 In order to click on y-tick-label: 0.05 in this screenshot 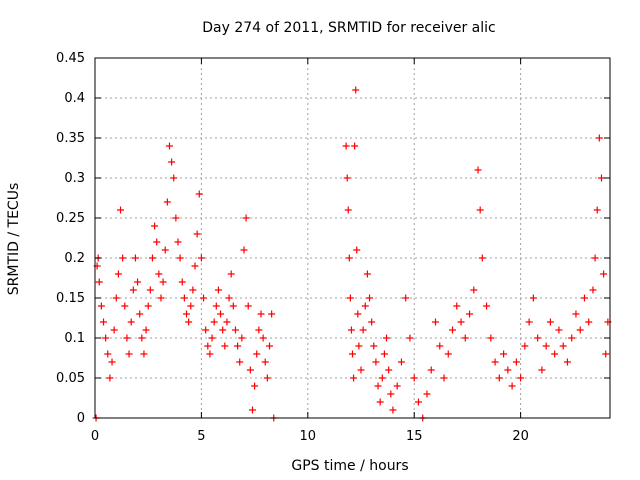, I will do `click(70, 378)`.